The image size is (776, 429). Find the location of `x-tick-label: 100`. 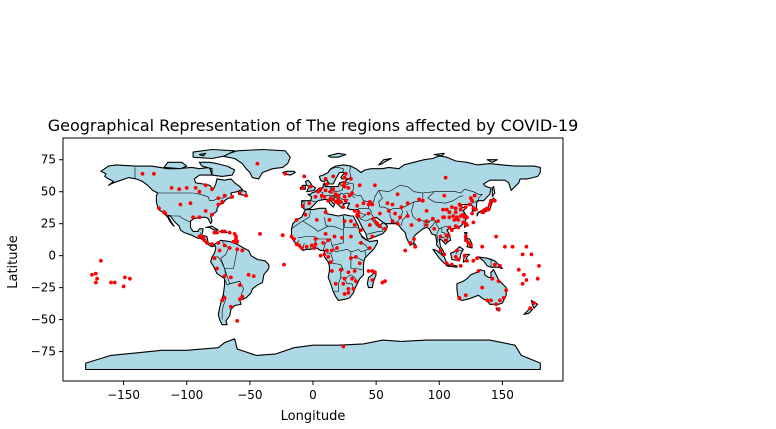

x-tick-label: 100 is located at coordinates (439, 395).